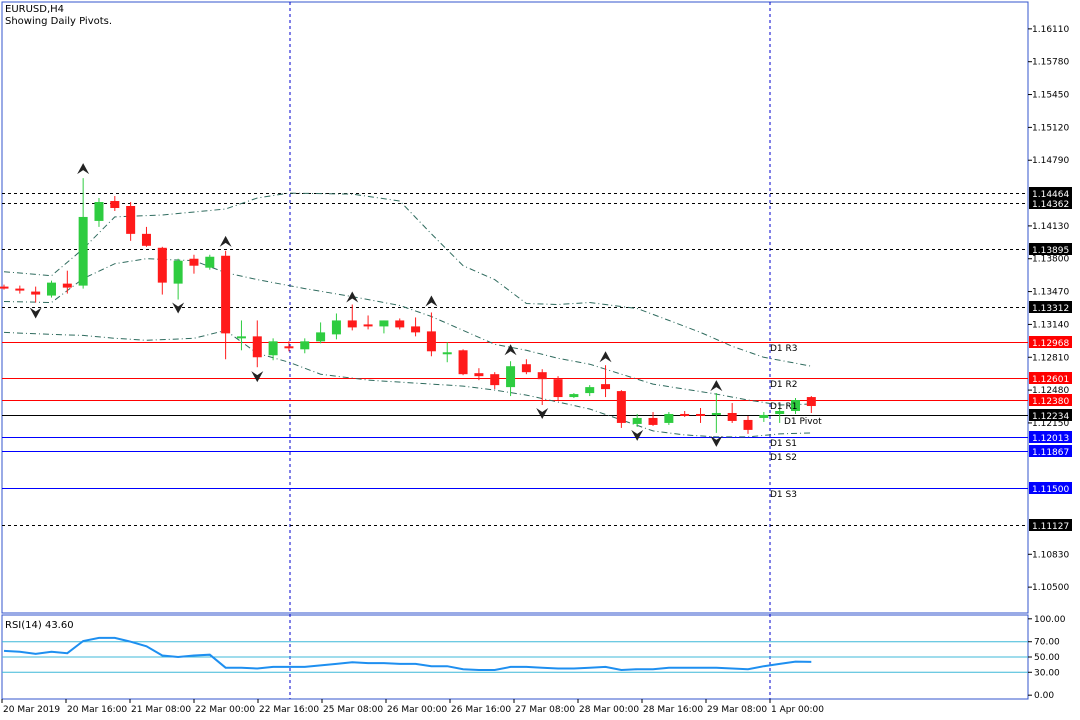 The height and width of the screenshot is (720, 1080). I want to click on price-tag-label: 1.11867, so click(1050, 453).